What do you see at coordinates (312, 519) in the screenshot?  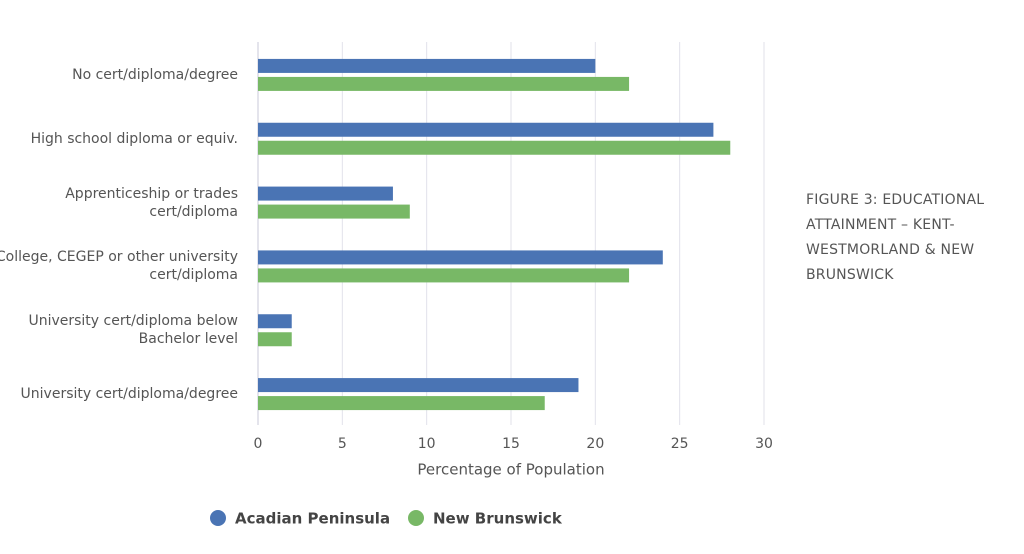 I see `legend-label: Acadian Peninsula` at bounding box center [312, 519].